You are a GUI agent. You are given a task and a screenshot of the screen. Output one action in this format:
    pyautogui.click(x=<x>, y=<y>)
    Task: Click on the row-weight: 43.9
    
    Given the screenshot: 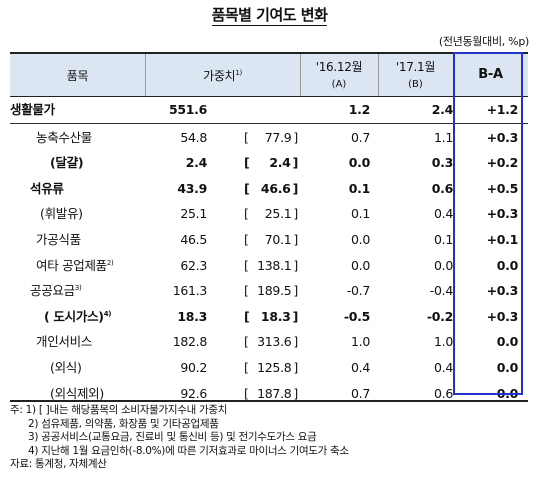 What is the action you would take?
    pyautogui.click(x=192, y=188)
    